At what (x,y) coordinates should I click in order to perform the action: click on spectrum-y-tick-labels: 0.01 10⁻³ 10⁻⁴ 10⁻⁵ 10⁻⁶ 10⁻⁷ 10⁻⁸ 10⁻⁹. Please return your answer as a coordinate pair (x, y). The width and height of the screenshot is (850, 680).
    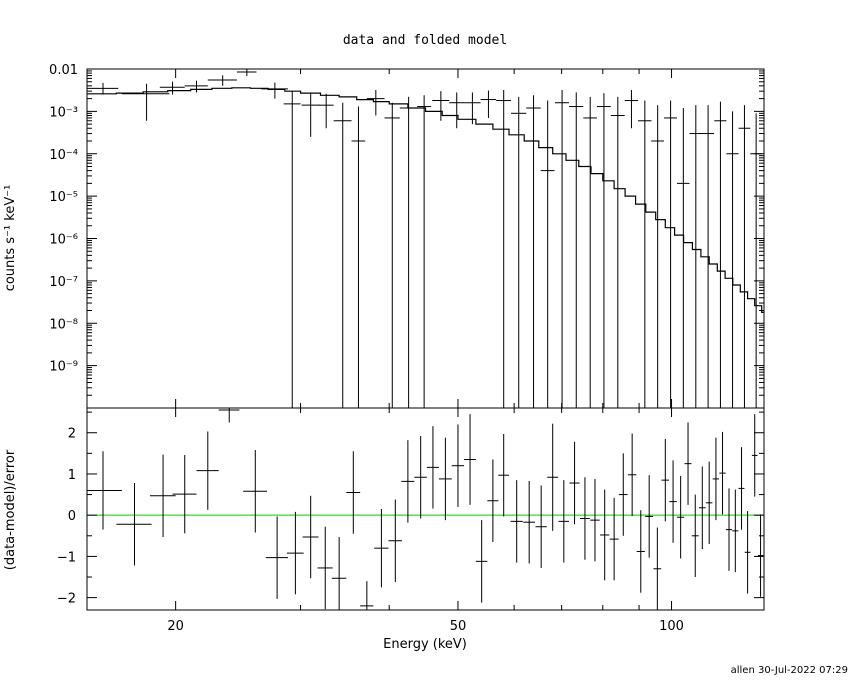
    Looking at the image, I should click on (63, 219).